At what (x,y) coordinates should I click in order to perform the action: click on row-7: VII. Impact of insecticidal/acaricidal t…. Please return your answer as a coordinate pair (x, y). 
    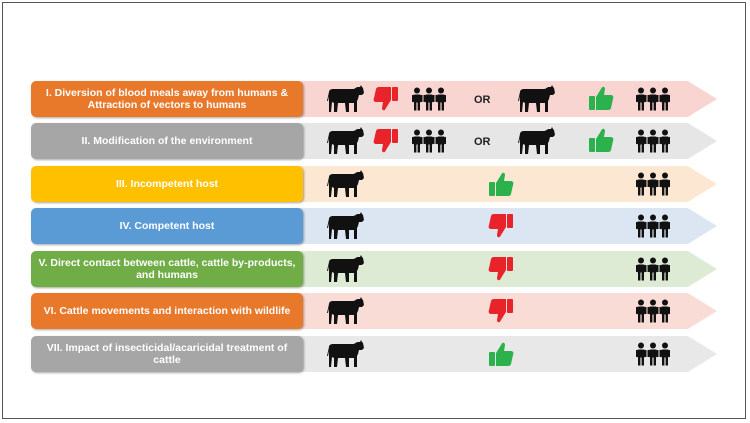
    Looking at the image, I should click on (375, 354).